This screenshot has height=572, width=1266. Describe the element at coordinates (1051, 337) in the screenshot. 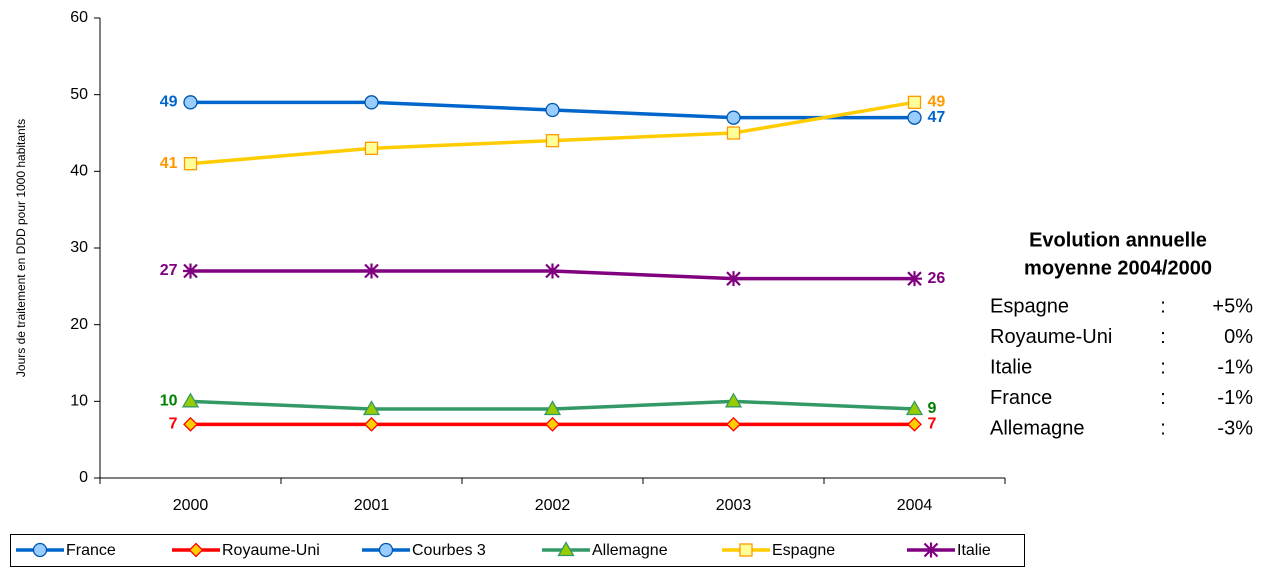

I see `annotation-name: Royaume-Uni` at that location.